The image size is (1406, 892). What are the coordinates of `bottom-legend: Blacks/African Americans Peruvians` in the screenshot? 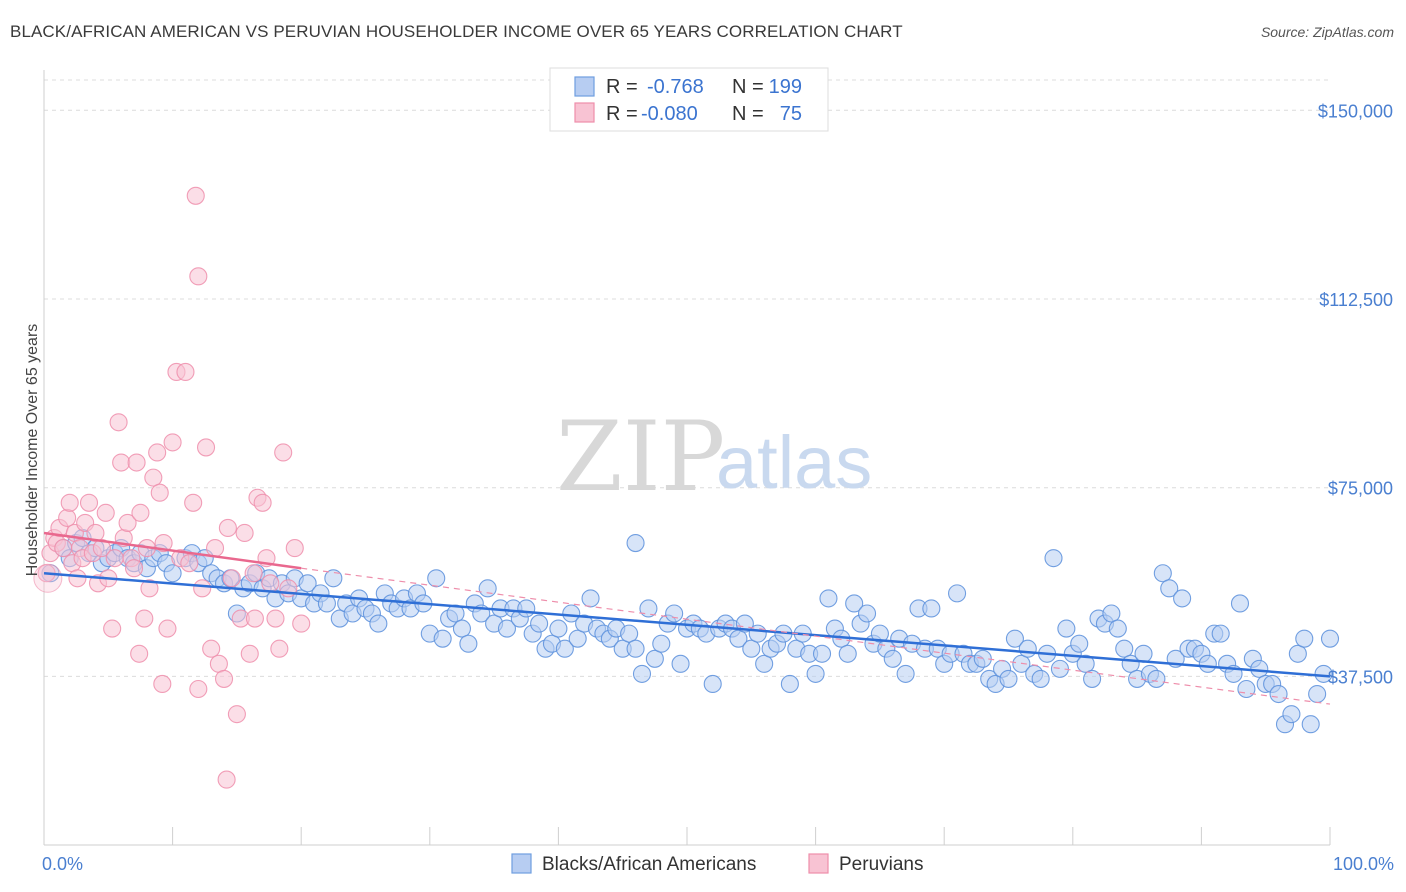 It's located at (717, 864).